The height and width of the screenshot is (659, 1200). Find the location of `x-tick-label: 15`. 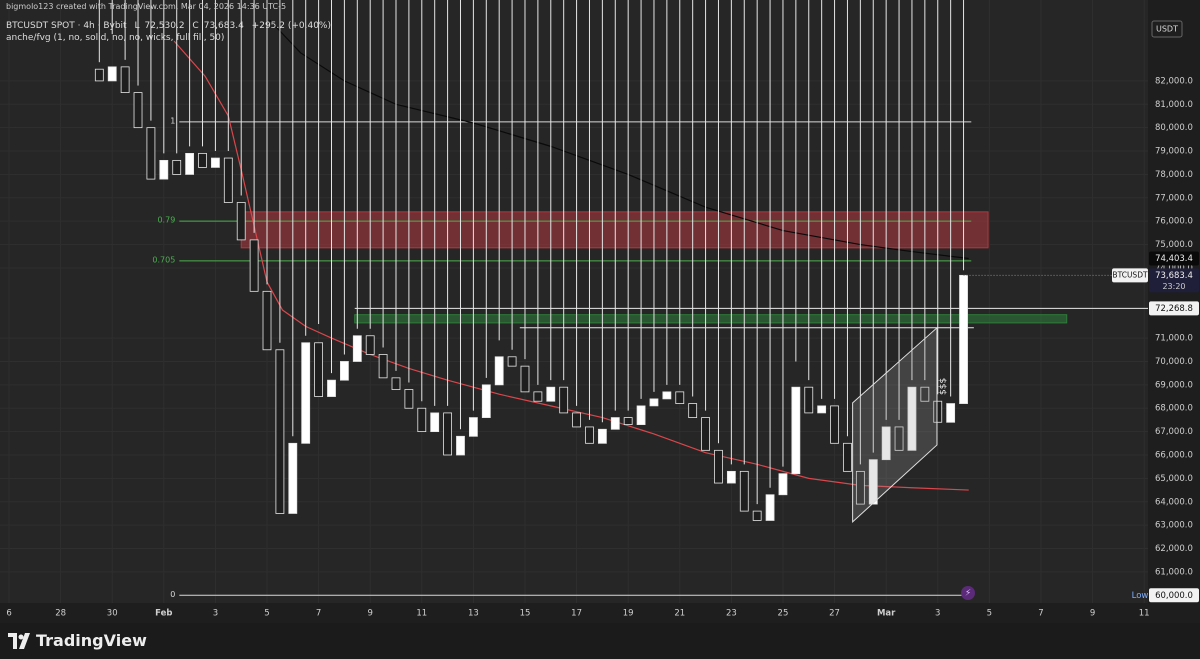

x-tick-label: 15 is located at coordinates (525, 614).